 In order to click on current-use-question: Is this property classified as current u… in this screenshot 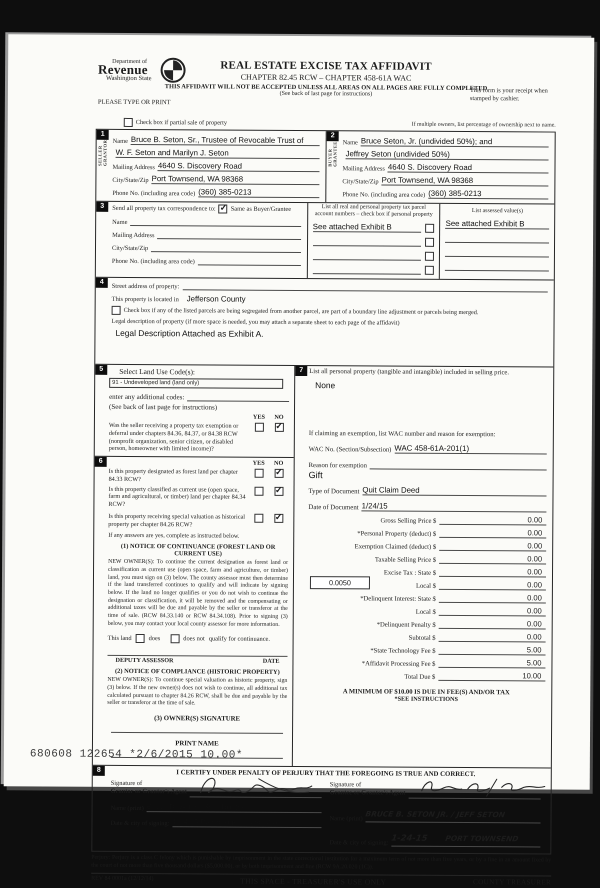, I will do `click(177, 497)`.